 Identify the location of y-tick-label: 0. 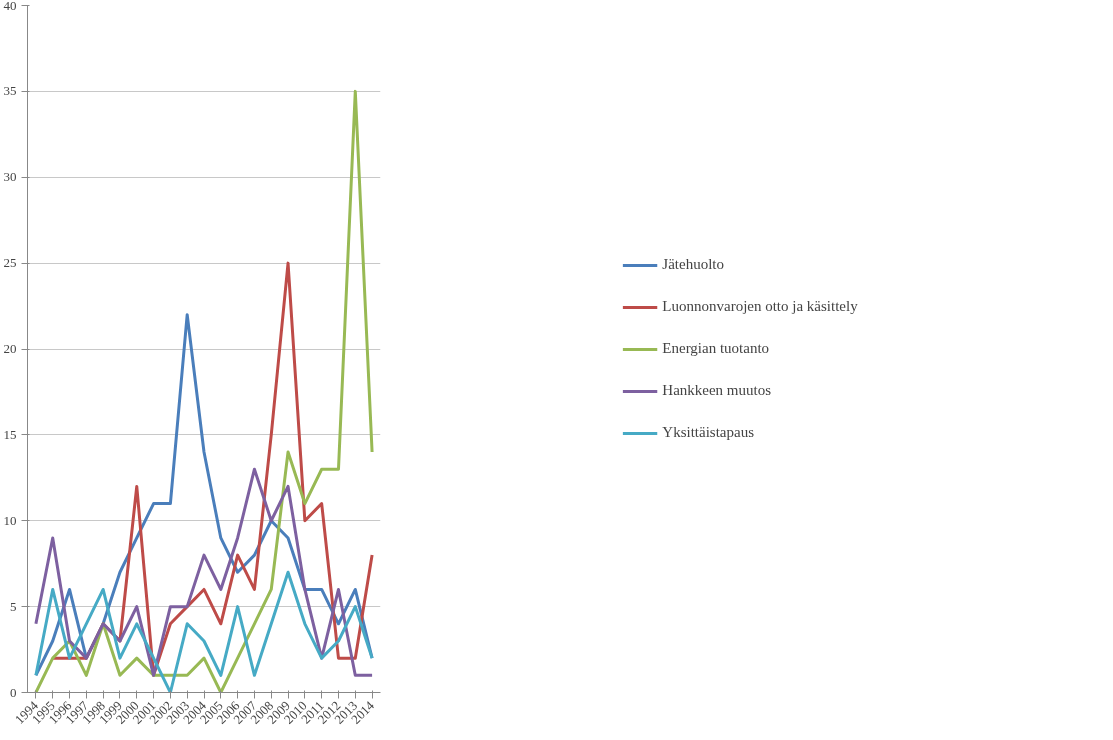
(13, 692).